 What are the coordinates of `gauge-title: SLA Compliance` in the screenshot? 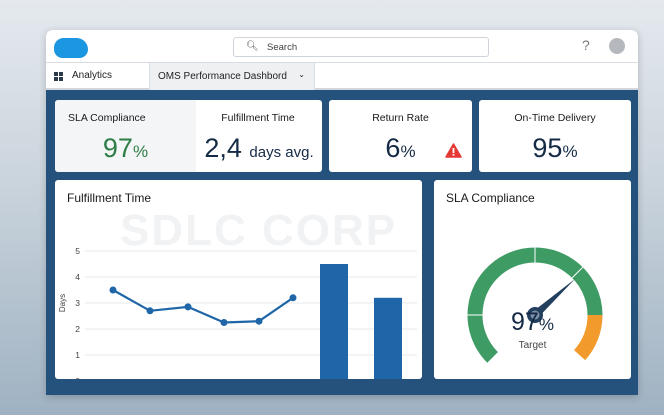 It's located at (490, 198).